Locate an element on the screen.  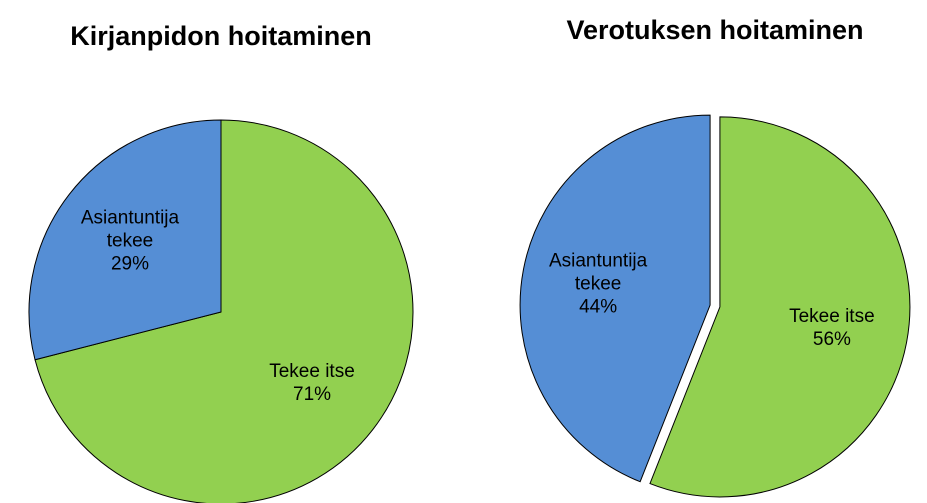
chart-title: Verotuksen hoitaminen is located at coordinates (714, 30).